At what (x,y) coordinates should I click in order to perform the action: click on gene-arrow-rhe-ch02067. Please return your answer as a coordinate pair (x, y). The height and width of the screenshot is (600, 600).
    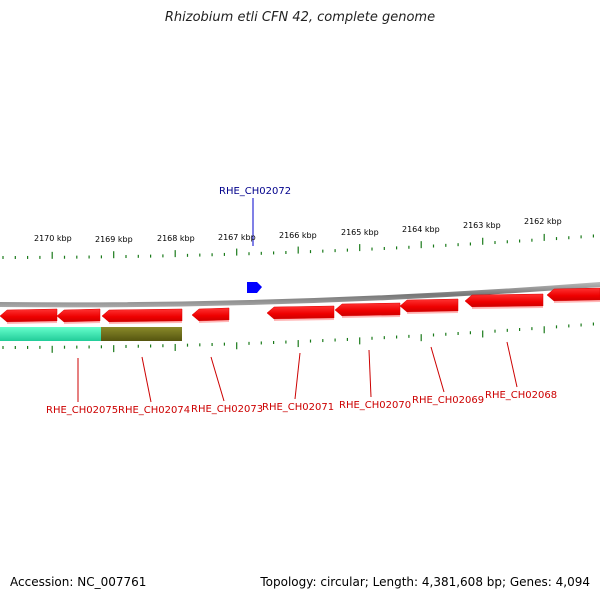
    Looking at the image, I should click on (573, 294).